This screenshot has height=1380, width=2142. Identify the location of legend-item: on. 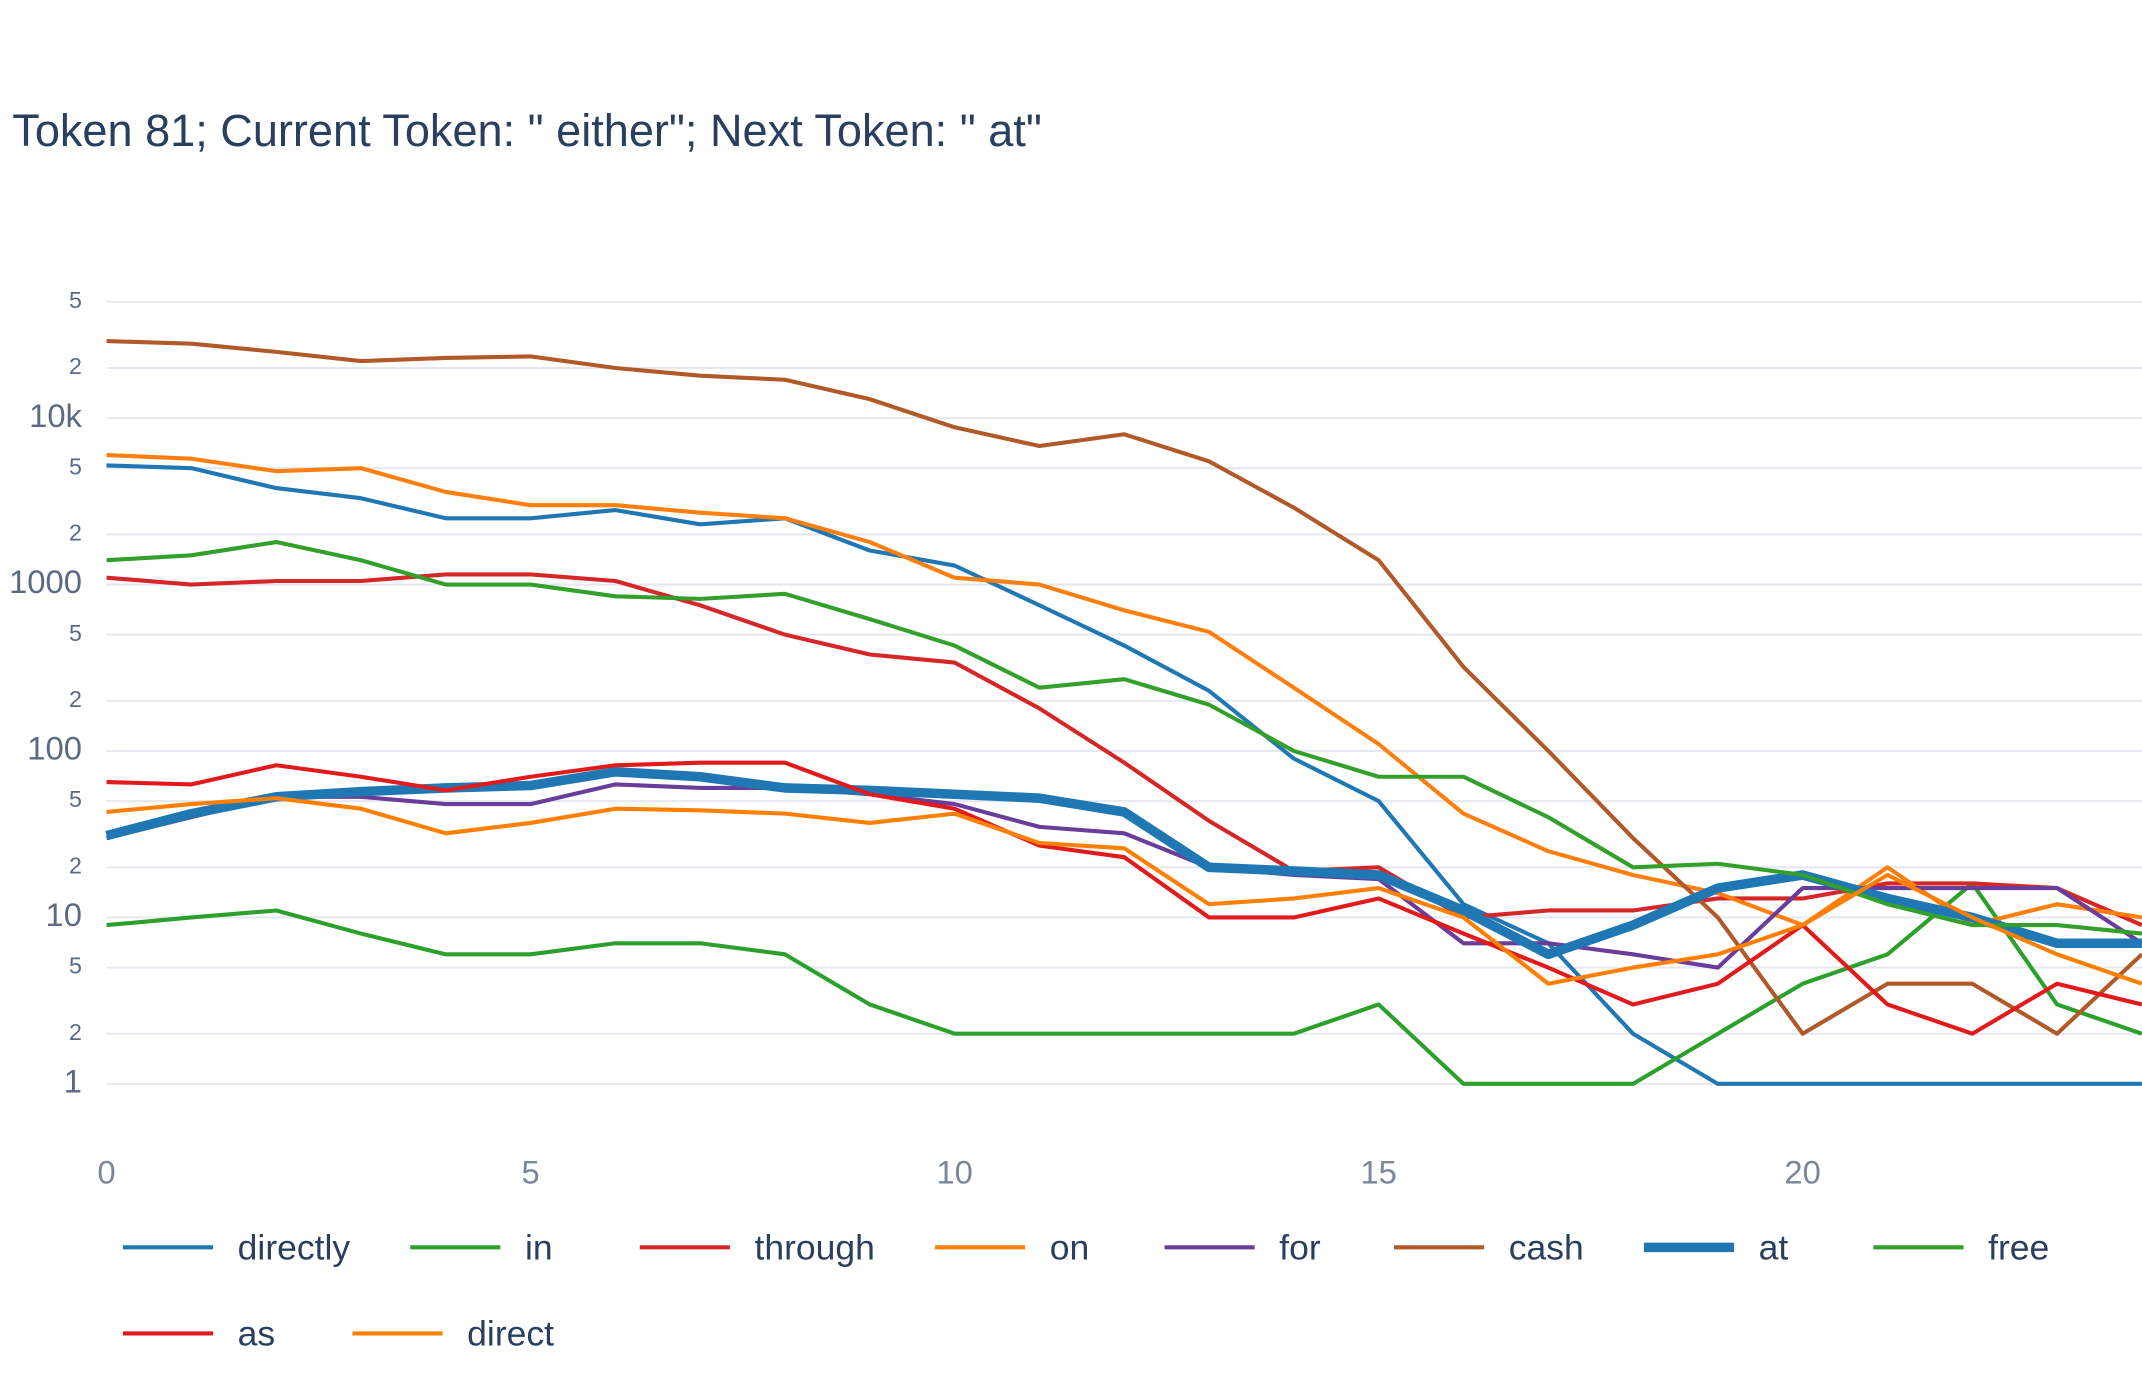
(1012, 1247).